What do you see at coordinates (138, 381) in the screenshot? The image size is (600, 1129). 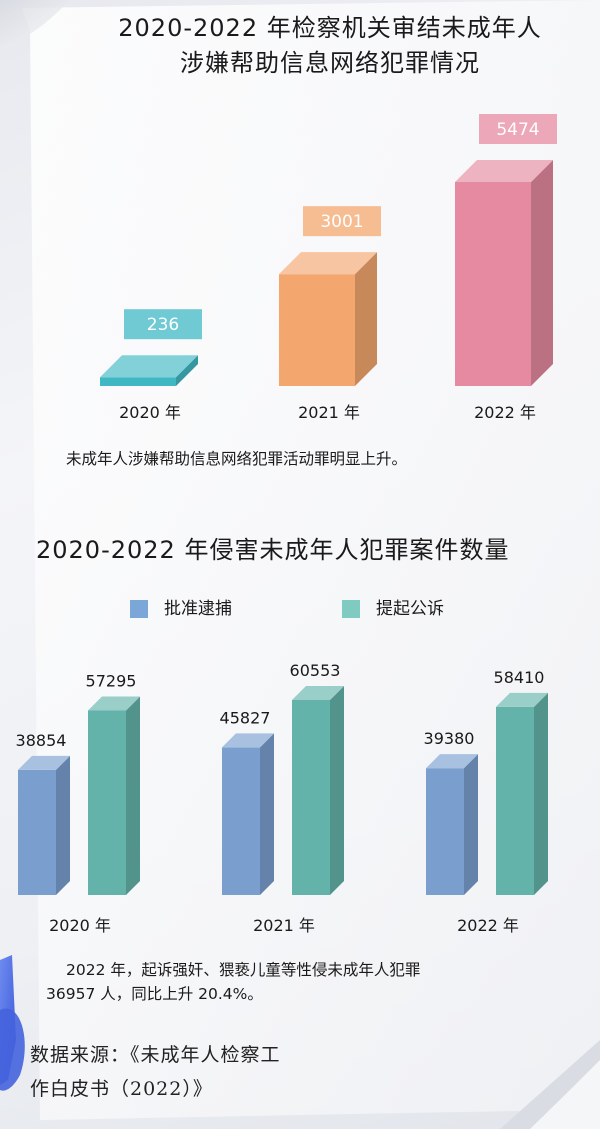 I see `chart1-bar-0-front` at bounding box center [138, 381].